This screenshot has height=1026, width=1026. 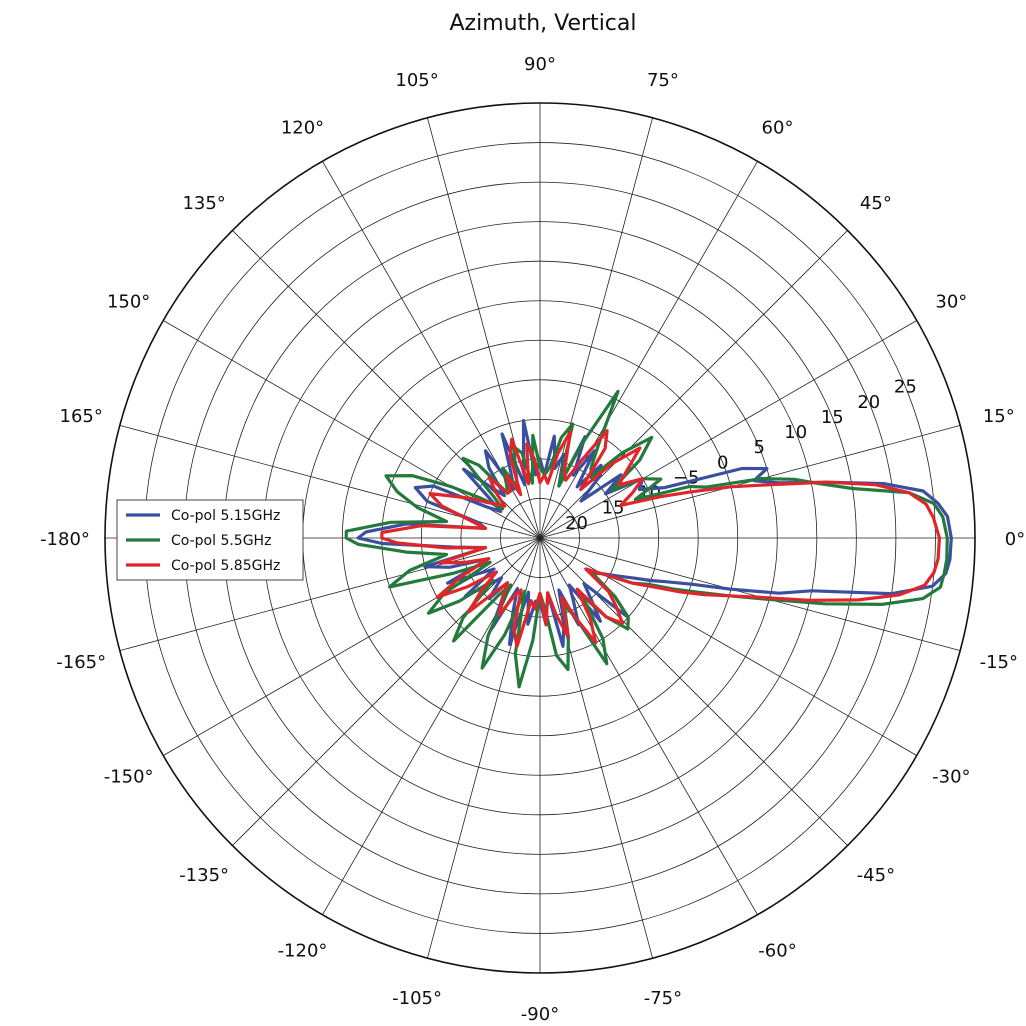 I want to click on angle-tick-label: -75°, so click(x=663, y=998).